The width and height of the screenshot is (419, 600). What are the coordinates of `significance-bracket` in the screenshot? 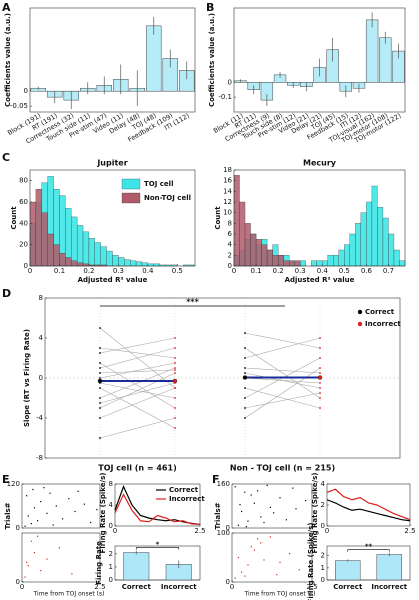 It's located at (368, 550).